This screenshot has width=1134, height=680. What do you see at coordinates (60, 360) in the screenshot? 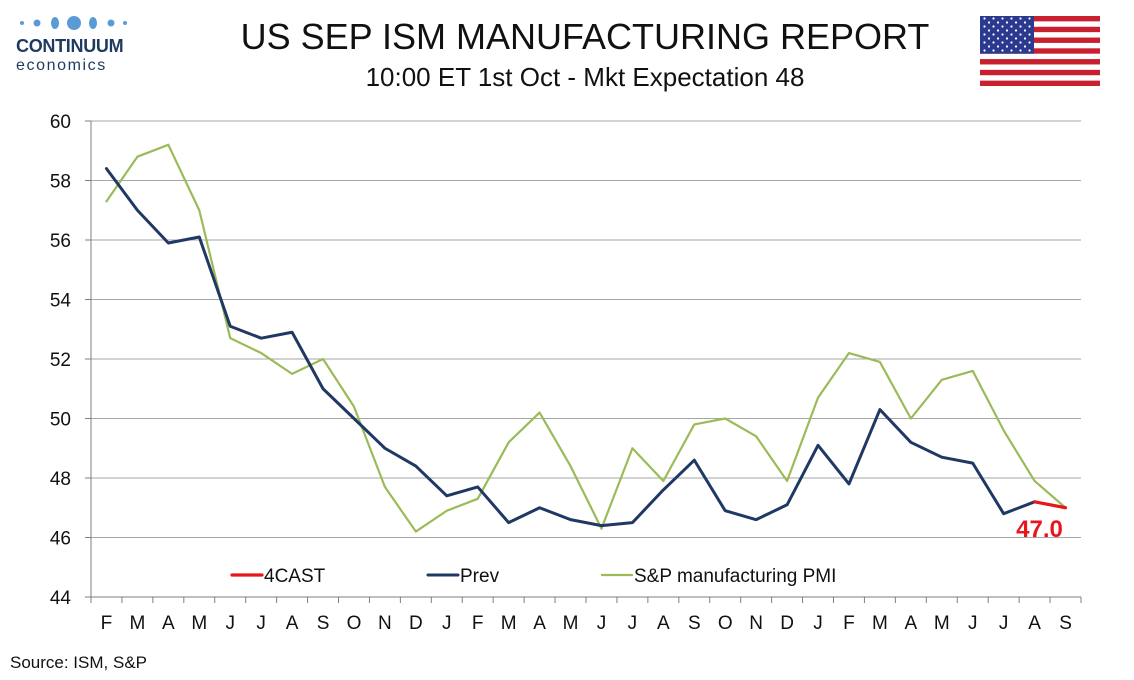
I see `y-tick-label: 52` at bounding box center [60, 360].